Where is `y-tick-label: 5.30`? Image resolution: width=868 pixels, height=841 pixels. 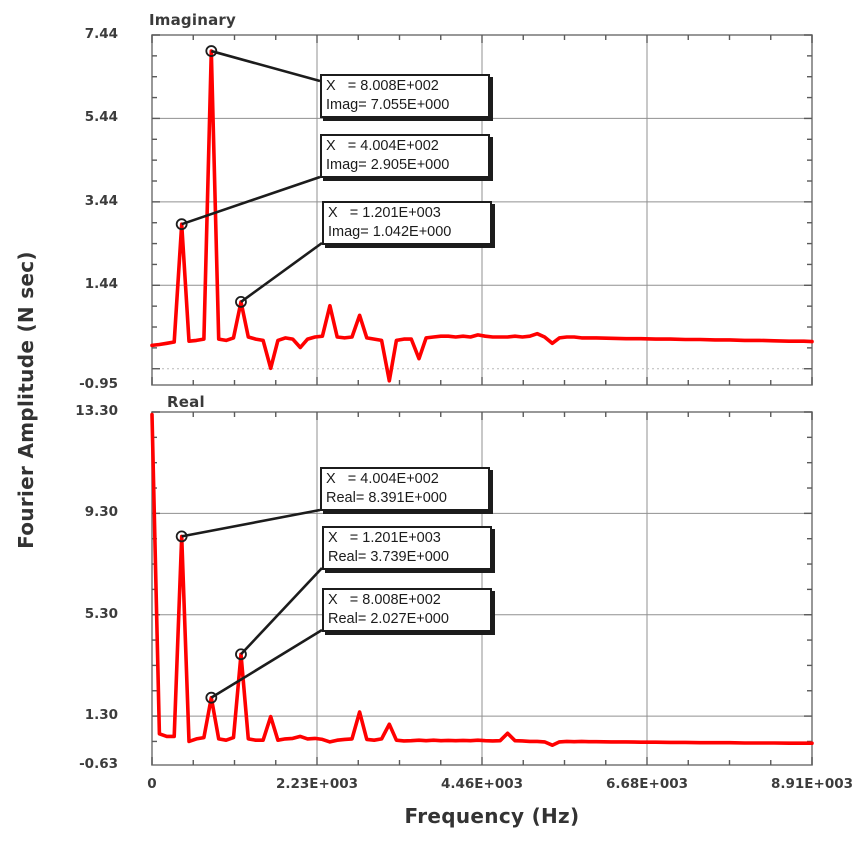 y-tick-label: 5.30 is located at coordinates (101, 613).